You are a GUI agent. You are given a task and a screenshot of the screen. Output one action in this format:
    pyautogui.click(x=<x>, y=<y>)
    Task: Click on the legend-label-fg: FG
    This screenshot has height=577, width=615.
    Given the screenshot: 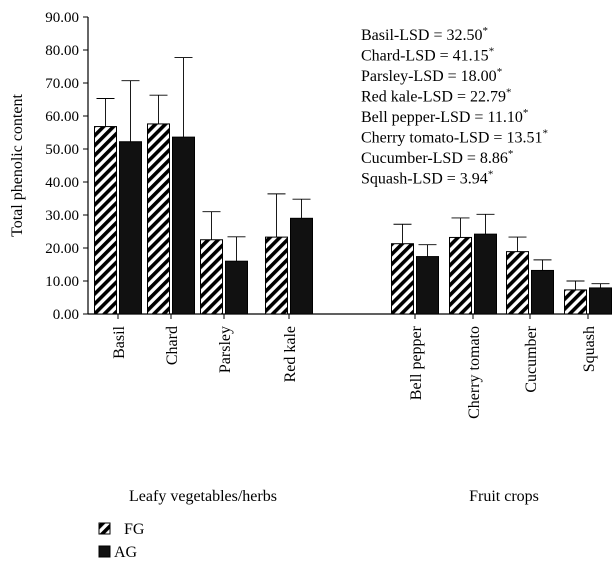 What is the action you would take?
    pyautogui.click(x=134, y=529)
    